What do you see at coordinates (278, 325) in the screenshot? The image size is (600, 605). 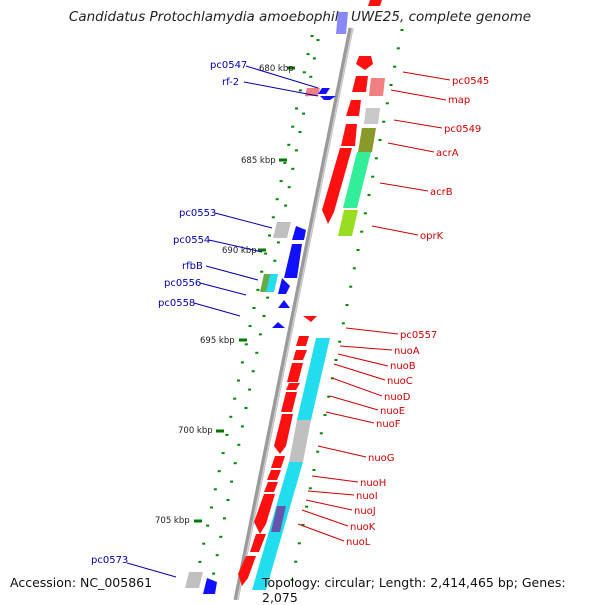 I see `gene-pc0558b` at bounding box center [278, 325].